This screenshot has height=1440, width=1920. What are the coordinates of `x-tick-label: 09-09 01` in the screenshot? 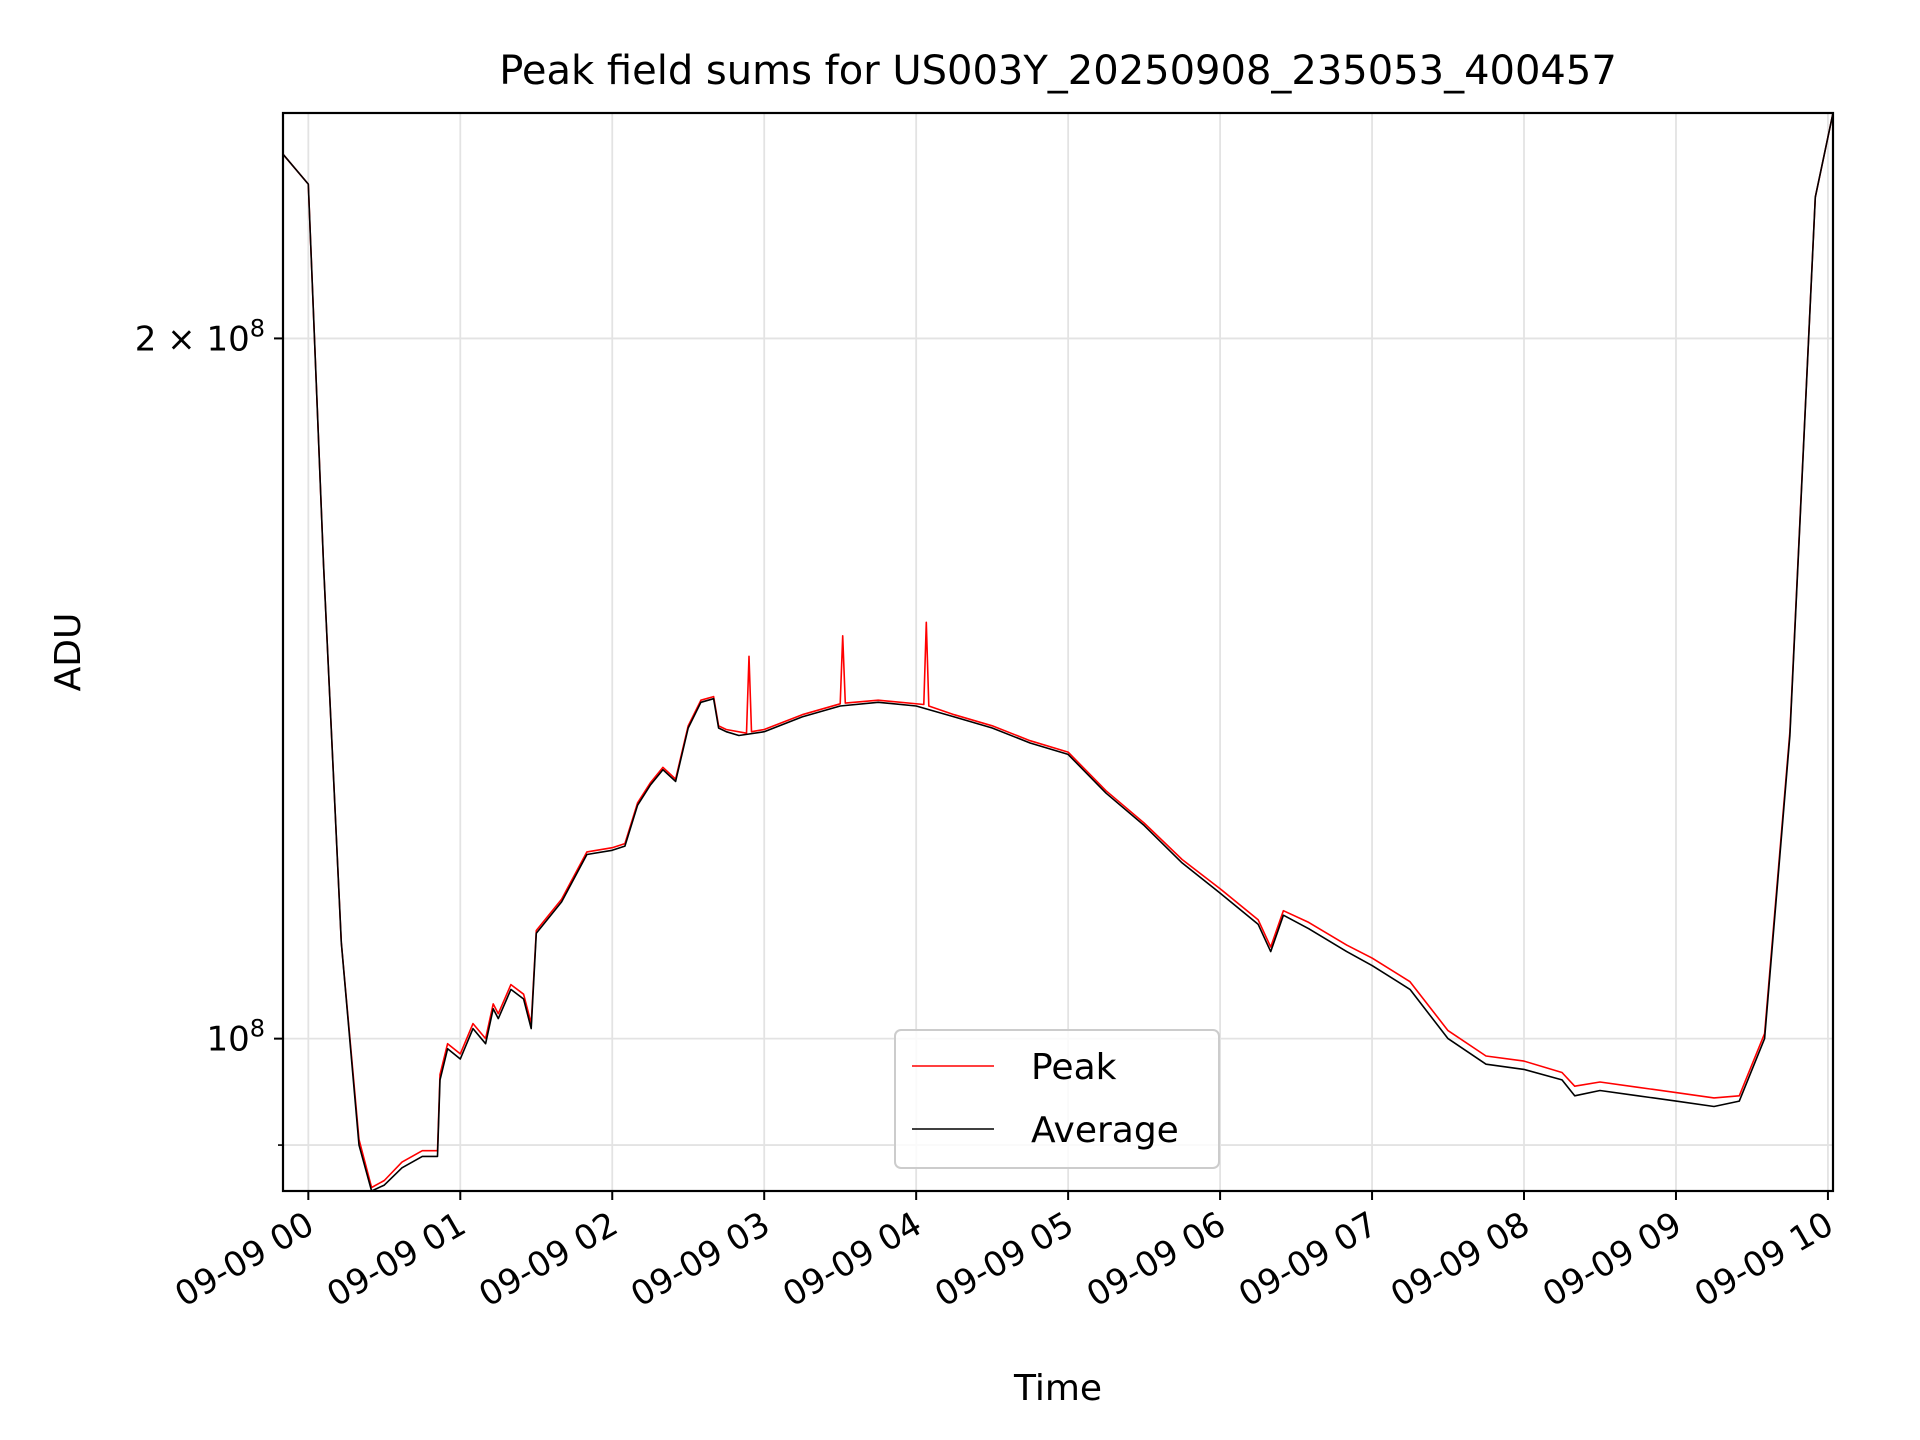 It's located at (396, 1259).